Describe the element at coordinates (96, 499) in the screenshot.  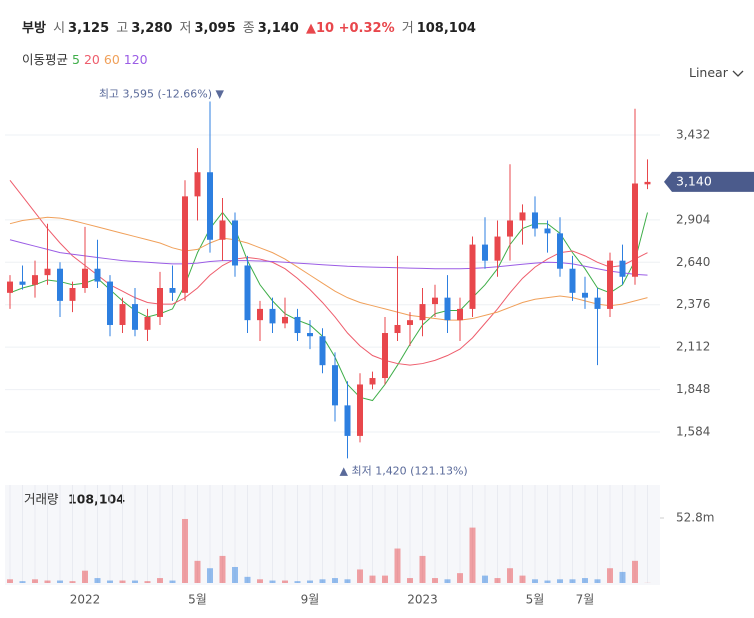
I see `volume-last: 108,104` at that location.